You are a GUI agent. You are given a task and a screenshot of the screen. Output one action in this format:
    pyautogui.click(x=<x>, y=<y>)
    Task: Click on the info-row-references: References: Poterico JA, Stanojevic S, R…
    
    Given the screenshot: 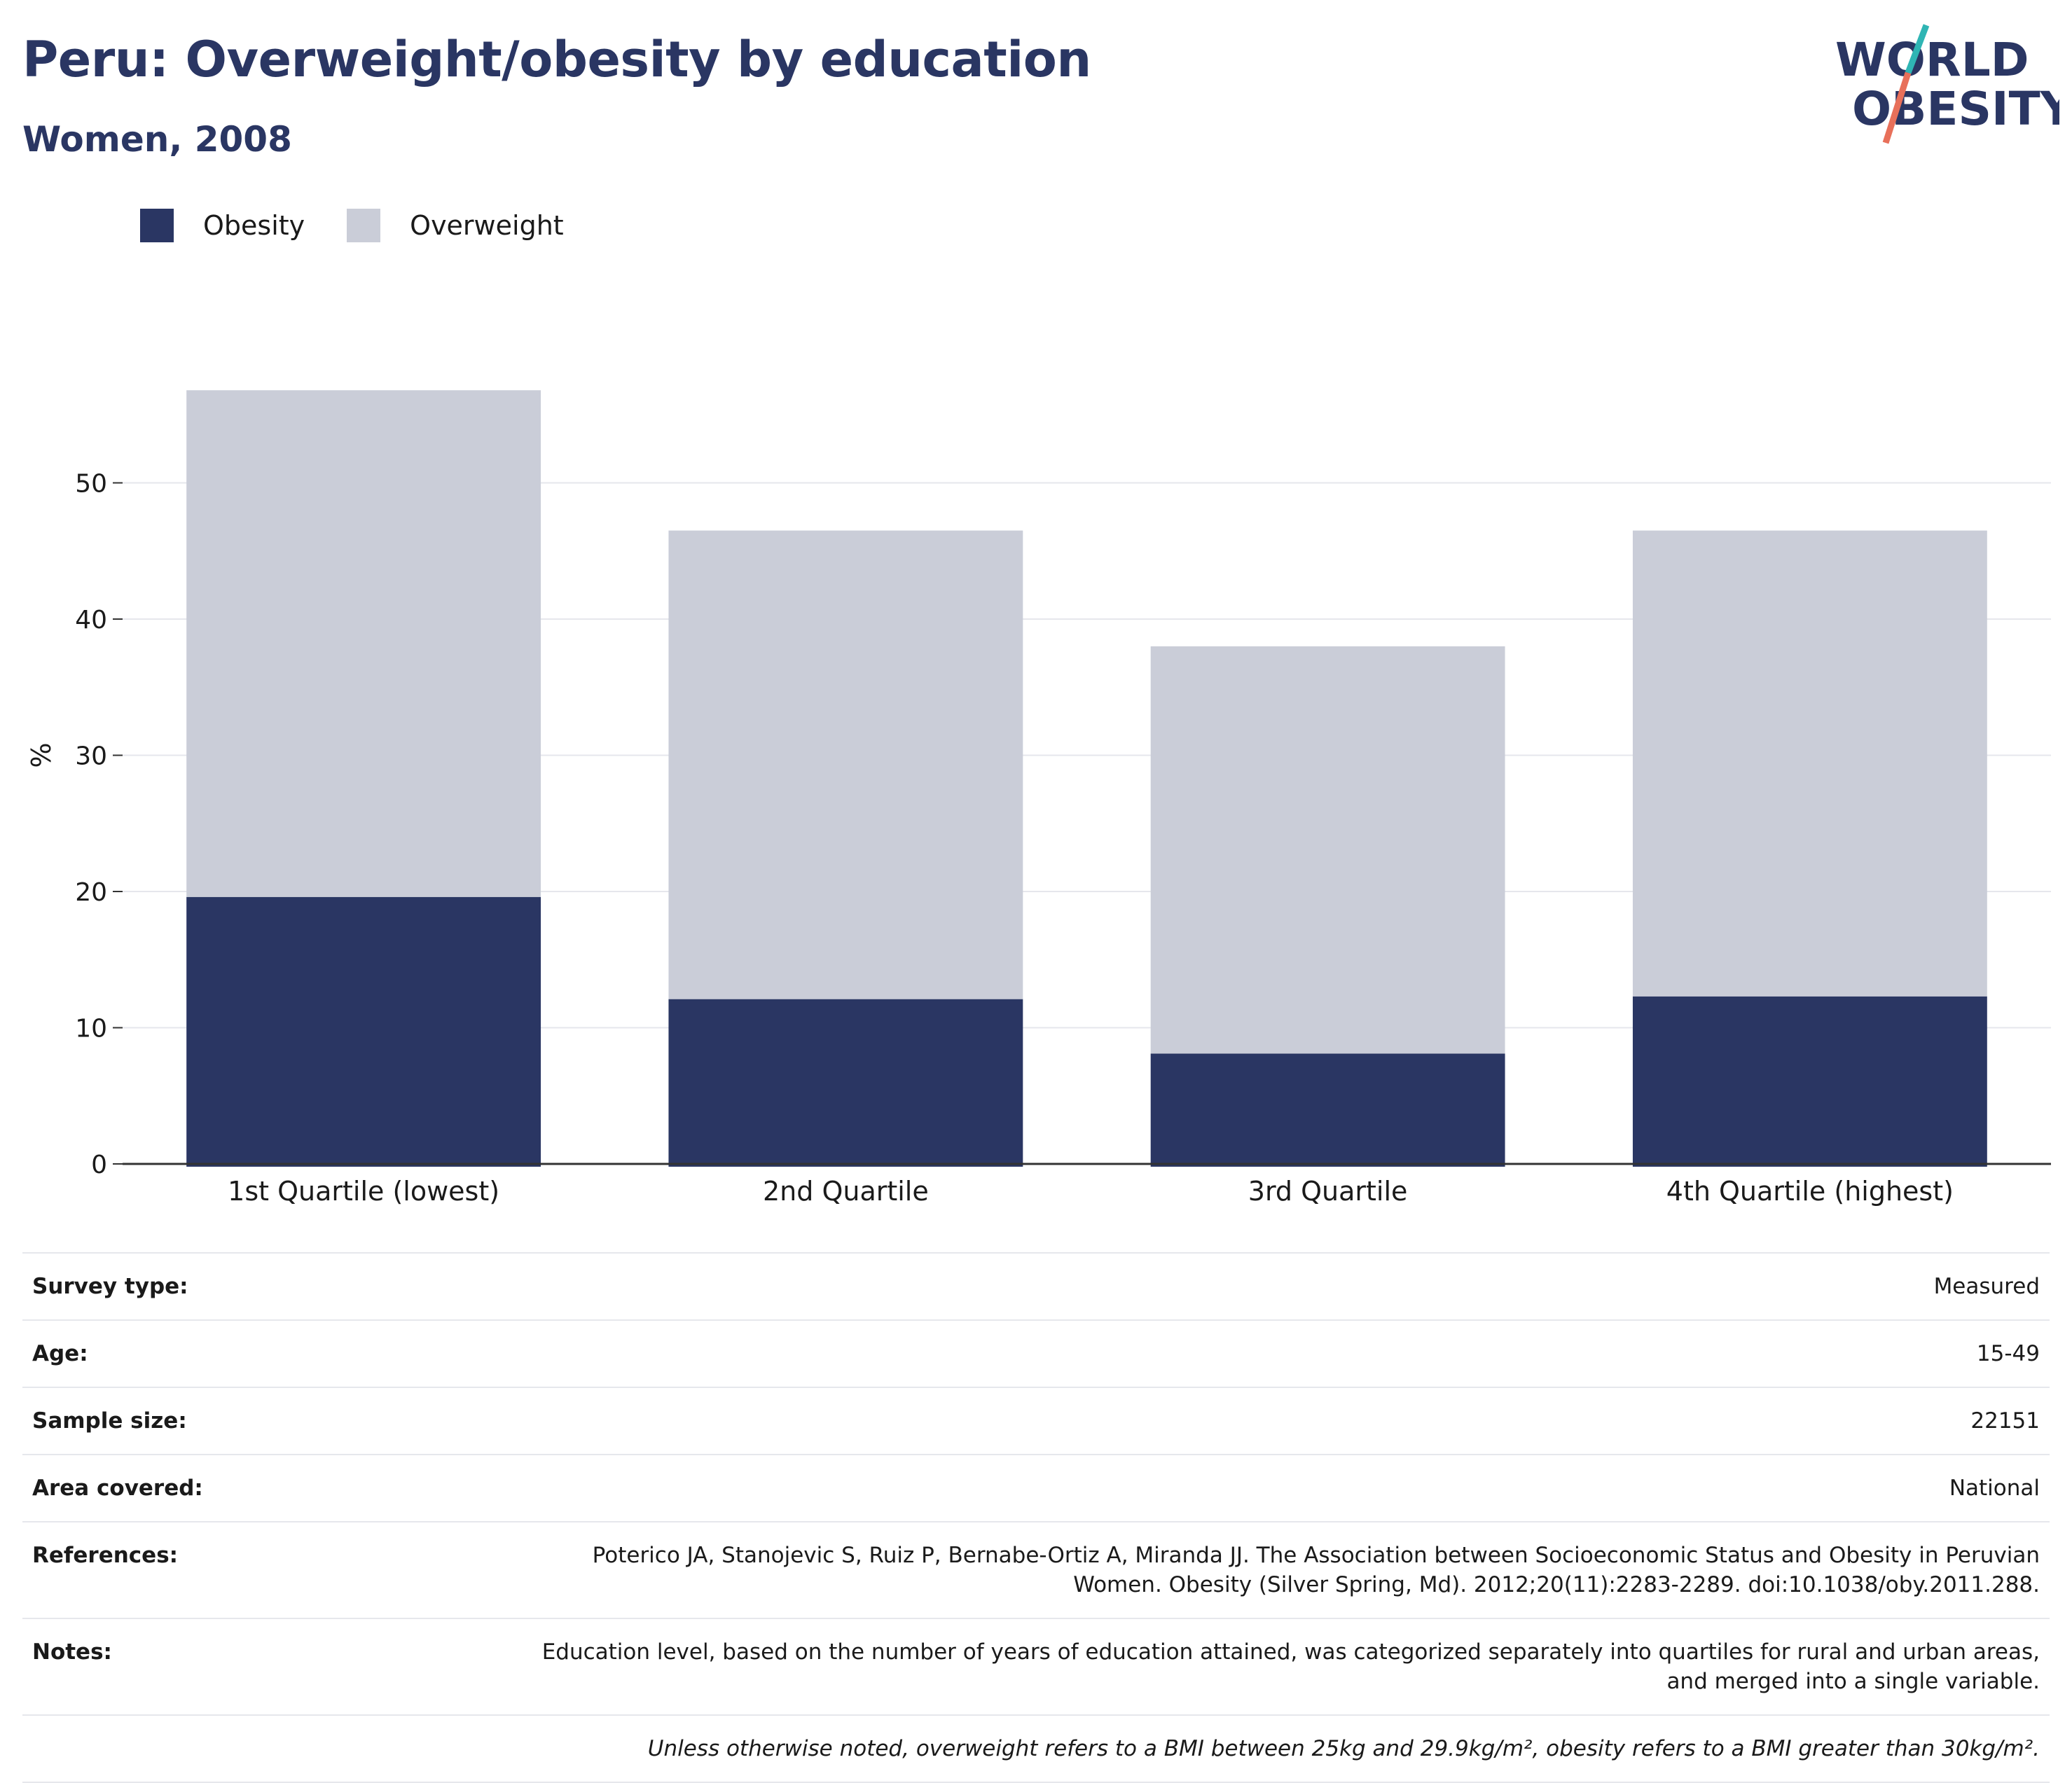 What is the action you would take?
    pyautogui.click(x=1036, y=1570)
    